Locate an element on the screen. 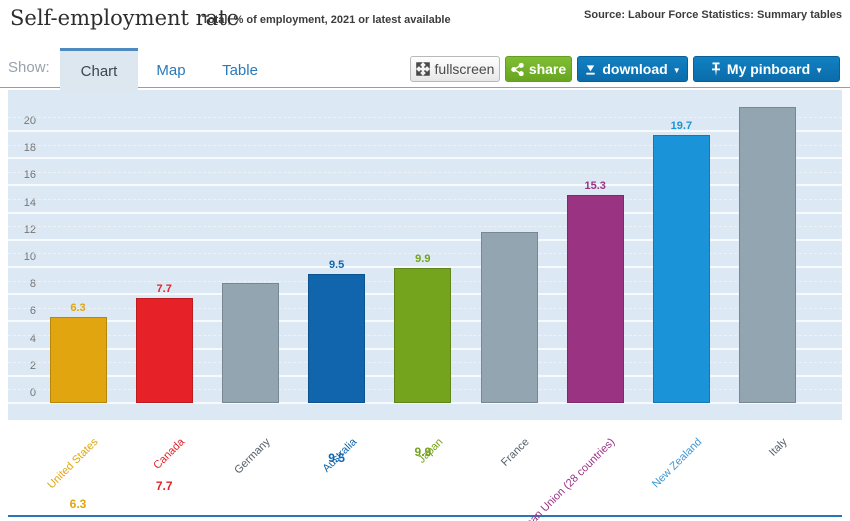 The image size is (850, 521). tab-map: Map is located at coordinates (171, 70).